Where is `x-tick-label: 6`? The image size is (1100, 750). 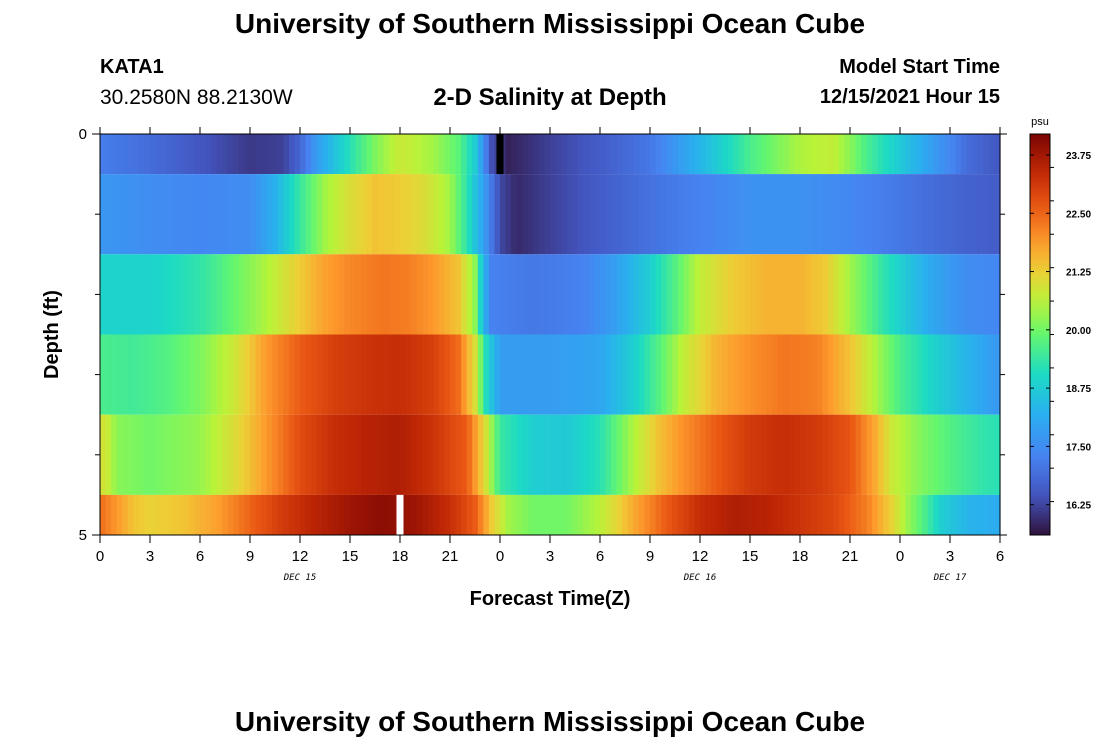
x-tick-label: 6 is located at coordinates (600, 556).